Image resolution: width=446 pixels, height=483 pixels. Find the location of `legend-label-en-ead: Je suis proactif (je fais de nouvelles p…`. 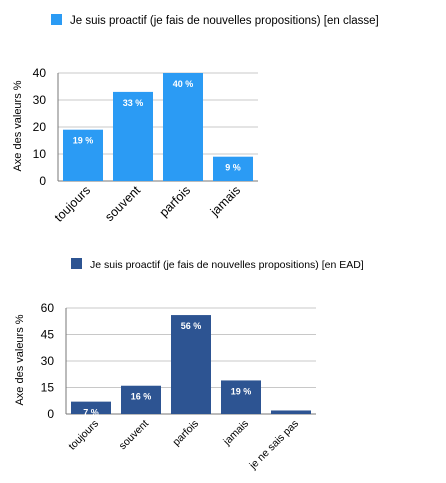

legend-label-en-ead: Je suis proactif (je fais de nouvelles p… is located at coordinates (227, 265).